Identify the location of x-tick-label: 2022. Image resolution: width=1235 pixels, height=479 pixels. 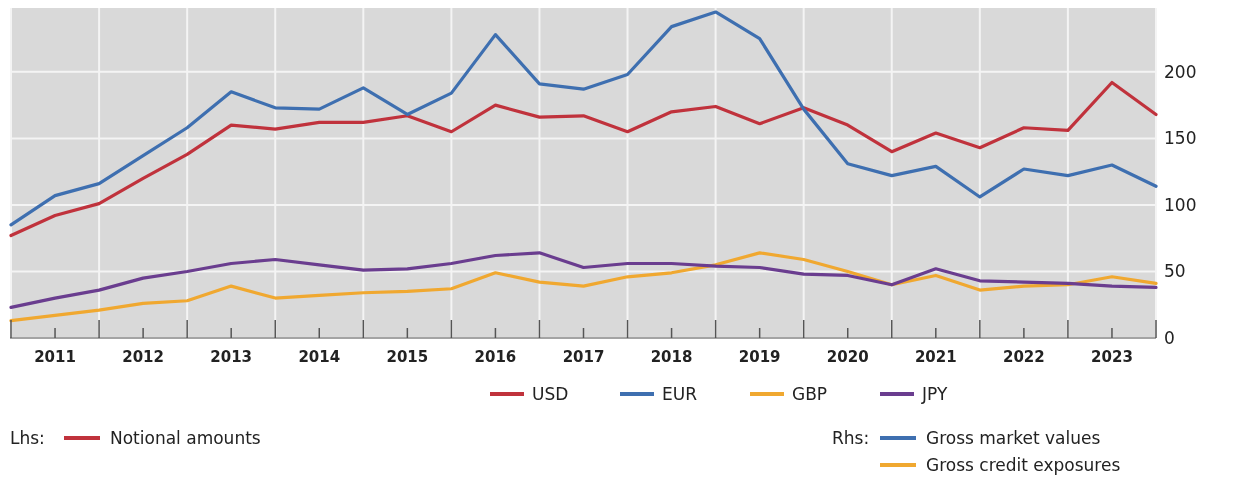
(1024, 357).